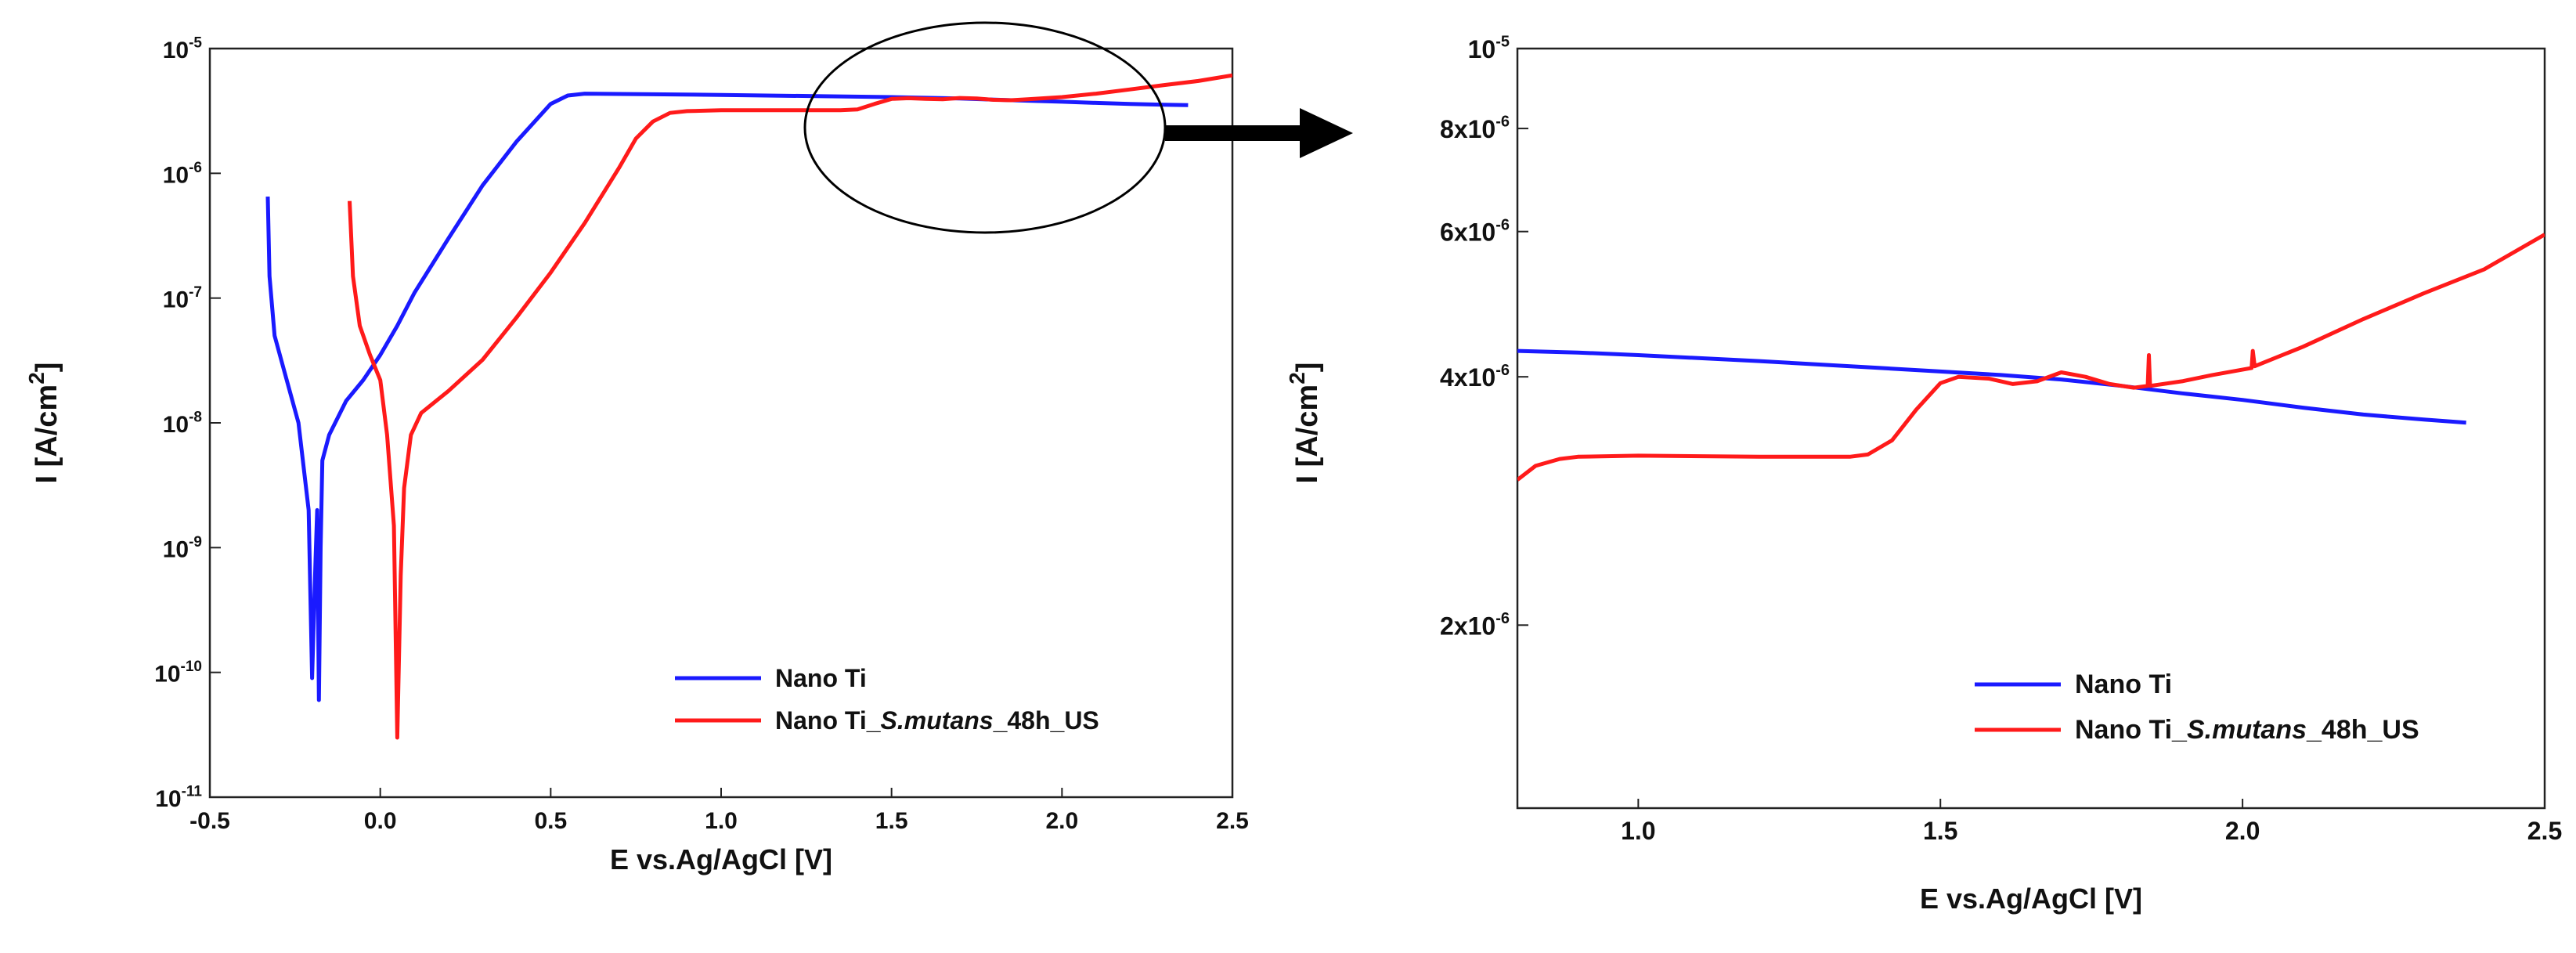 Image resolution: width=2576 pixels, height=953 pixels. What do you see at coordinates (1475, 231) in the screenshot?
I see `y-tick-label: 6x10⁻⁶` at bounding box center [1475, 231].